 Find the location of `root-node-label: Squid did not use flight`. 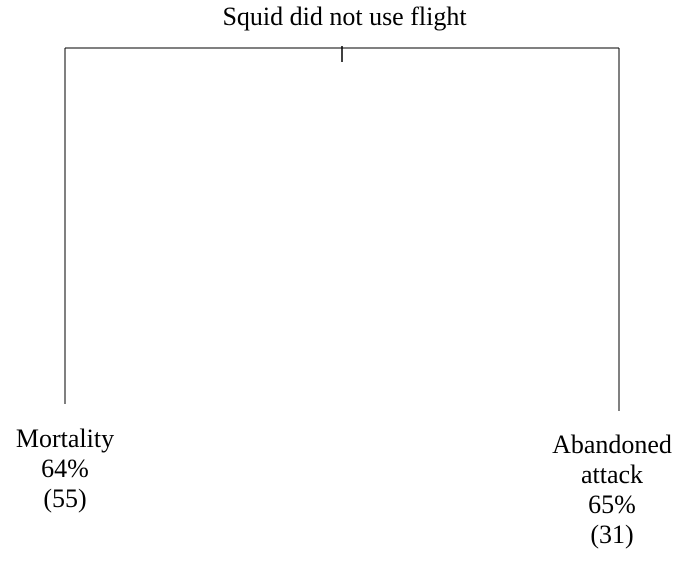

root-node-label: Squid did not use flight is located at coordinates (344, 17).